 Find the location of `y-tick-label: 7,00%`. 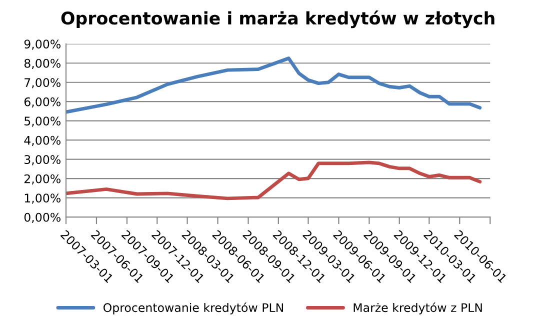

y-tick-label: 7,00% is located at coordinates (42, 83).